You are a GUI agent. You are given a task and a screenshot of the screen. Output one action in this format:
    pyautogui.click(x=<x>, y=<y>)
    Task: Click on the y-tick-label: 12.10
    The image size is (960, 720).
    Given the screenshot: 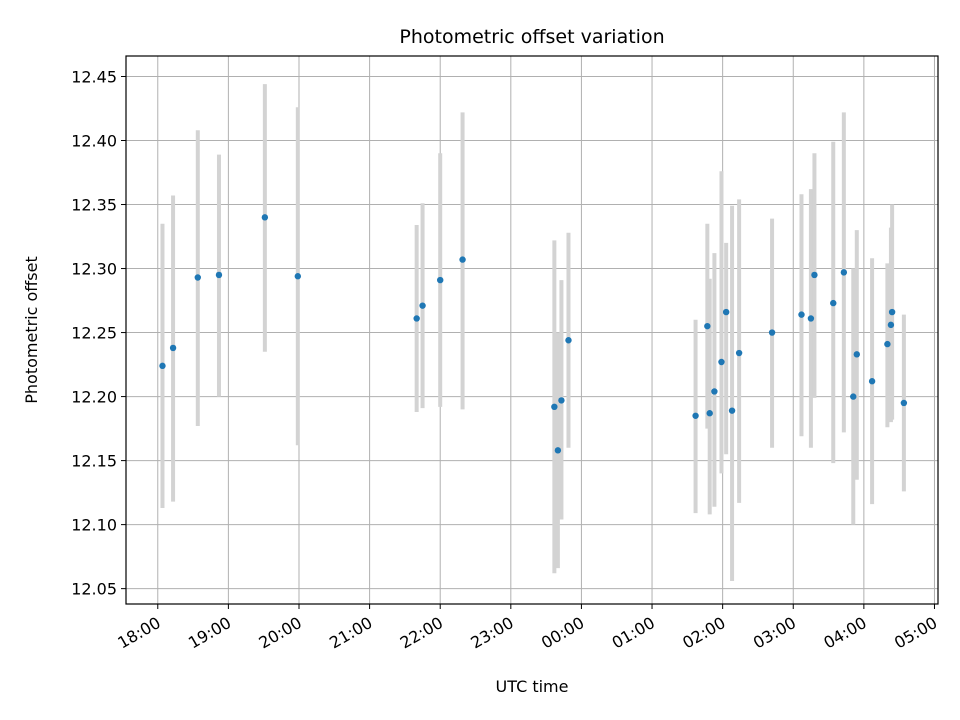 What is the action you would take?
    pyautogui.click(x=94, y=525)
    